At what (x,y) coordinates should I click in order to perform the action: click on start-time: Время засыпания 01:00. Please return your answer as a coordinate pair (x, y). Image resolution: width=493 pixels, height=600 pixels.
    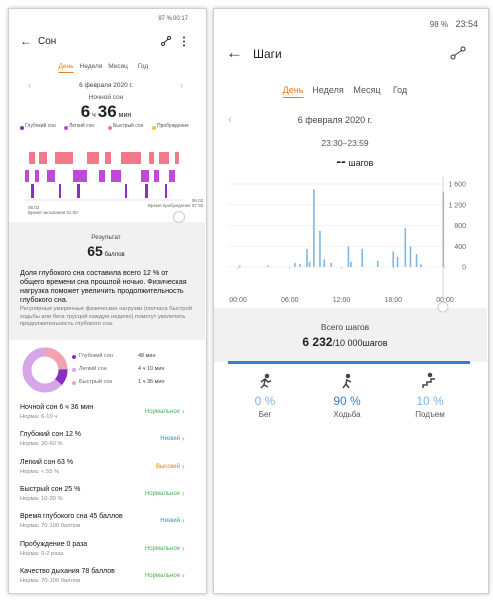
    Looking at the image, I should click on (53, 212).